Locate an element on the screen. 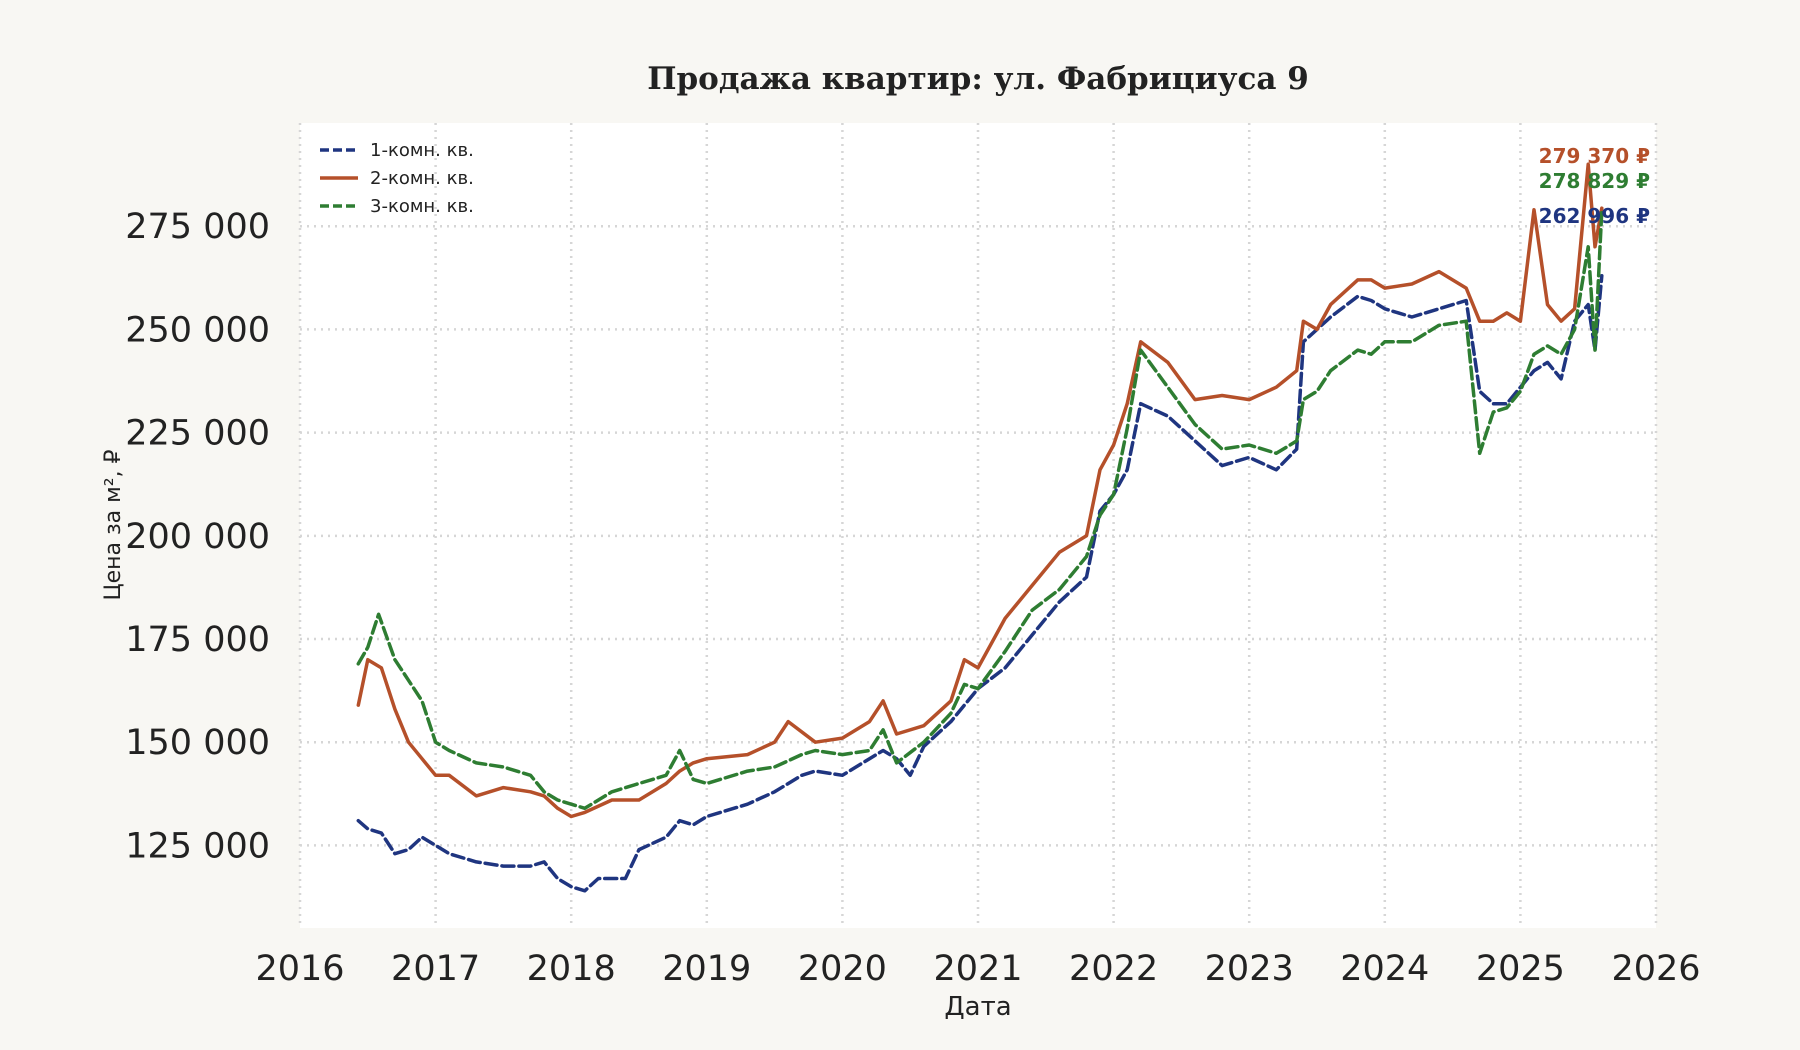  y-tick-label: 150 000 is located at coordinates (197, 743).